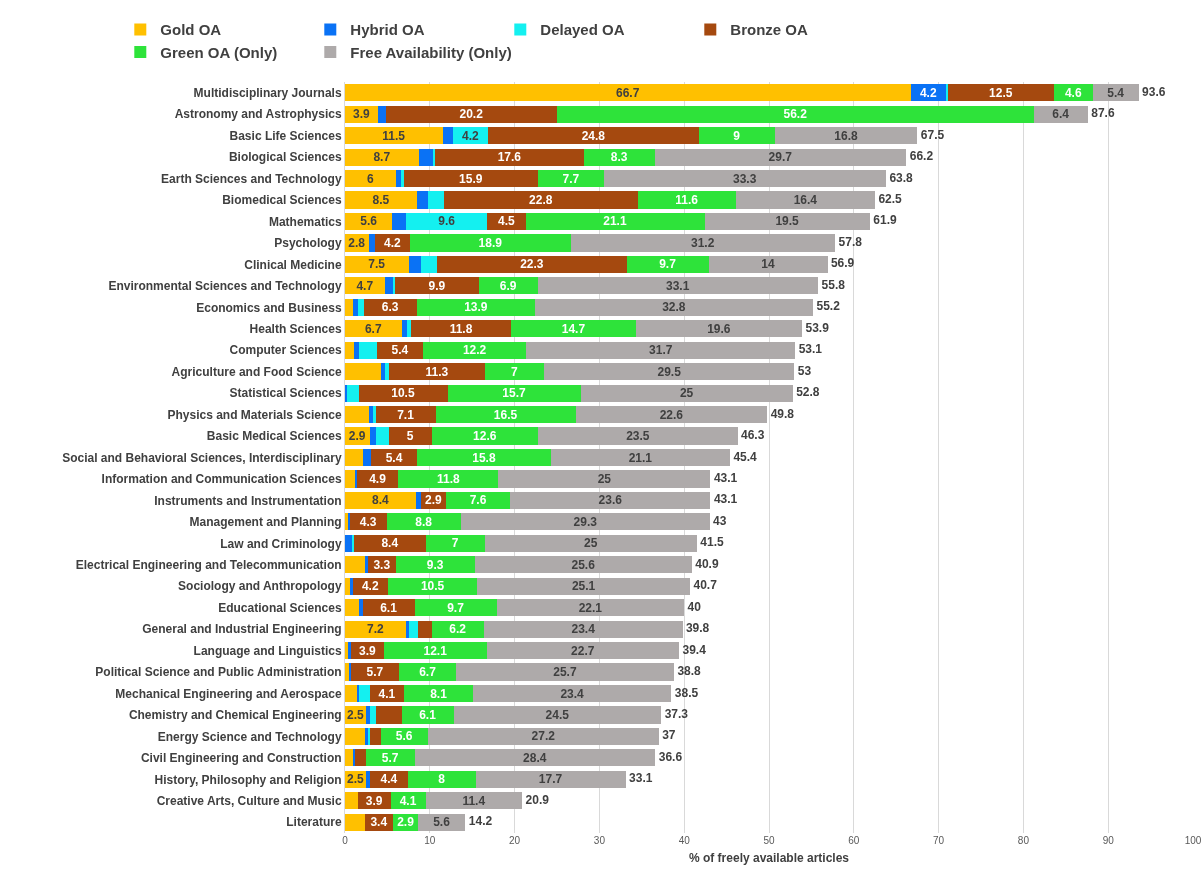 Image resolution: width=1203 pixels, height=883 pixels. Describe the element at coordinates (842, 263) in the screenshot. I see `total-label: 56.9` at that location.